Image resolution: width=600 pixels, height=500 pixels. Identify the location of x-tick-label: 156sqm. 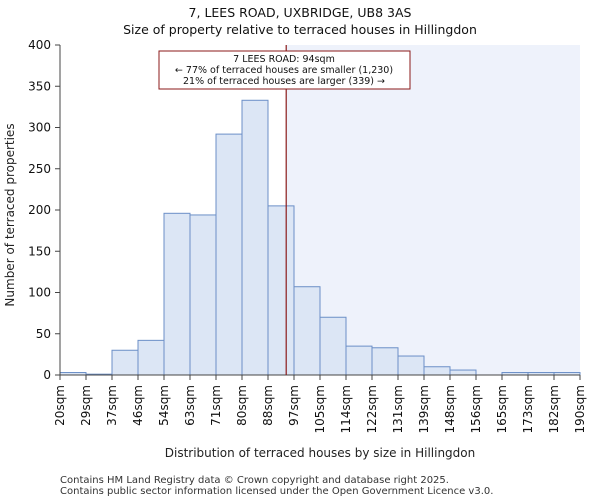
(476, 409).